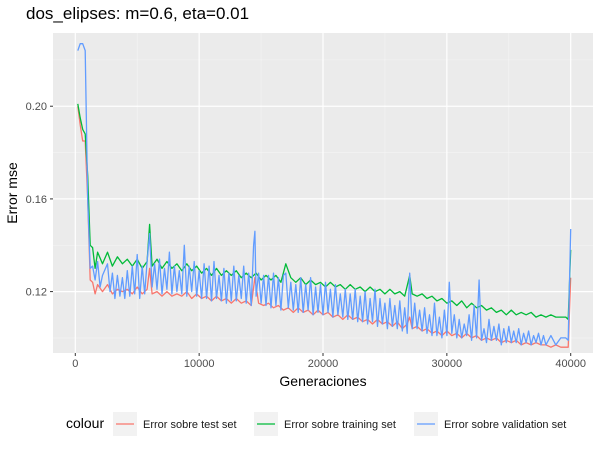 The height and width of the screenshot is (449, 600). What do you see at coordinates (75, 364) in the screenshot?
I see `x-tick-label: 0` at bounding box center [75, 364].